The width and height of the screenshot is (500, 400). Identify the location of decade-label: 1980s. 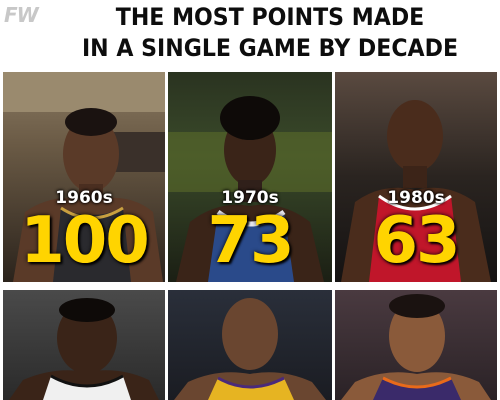
(416, 198).